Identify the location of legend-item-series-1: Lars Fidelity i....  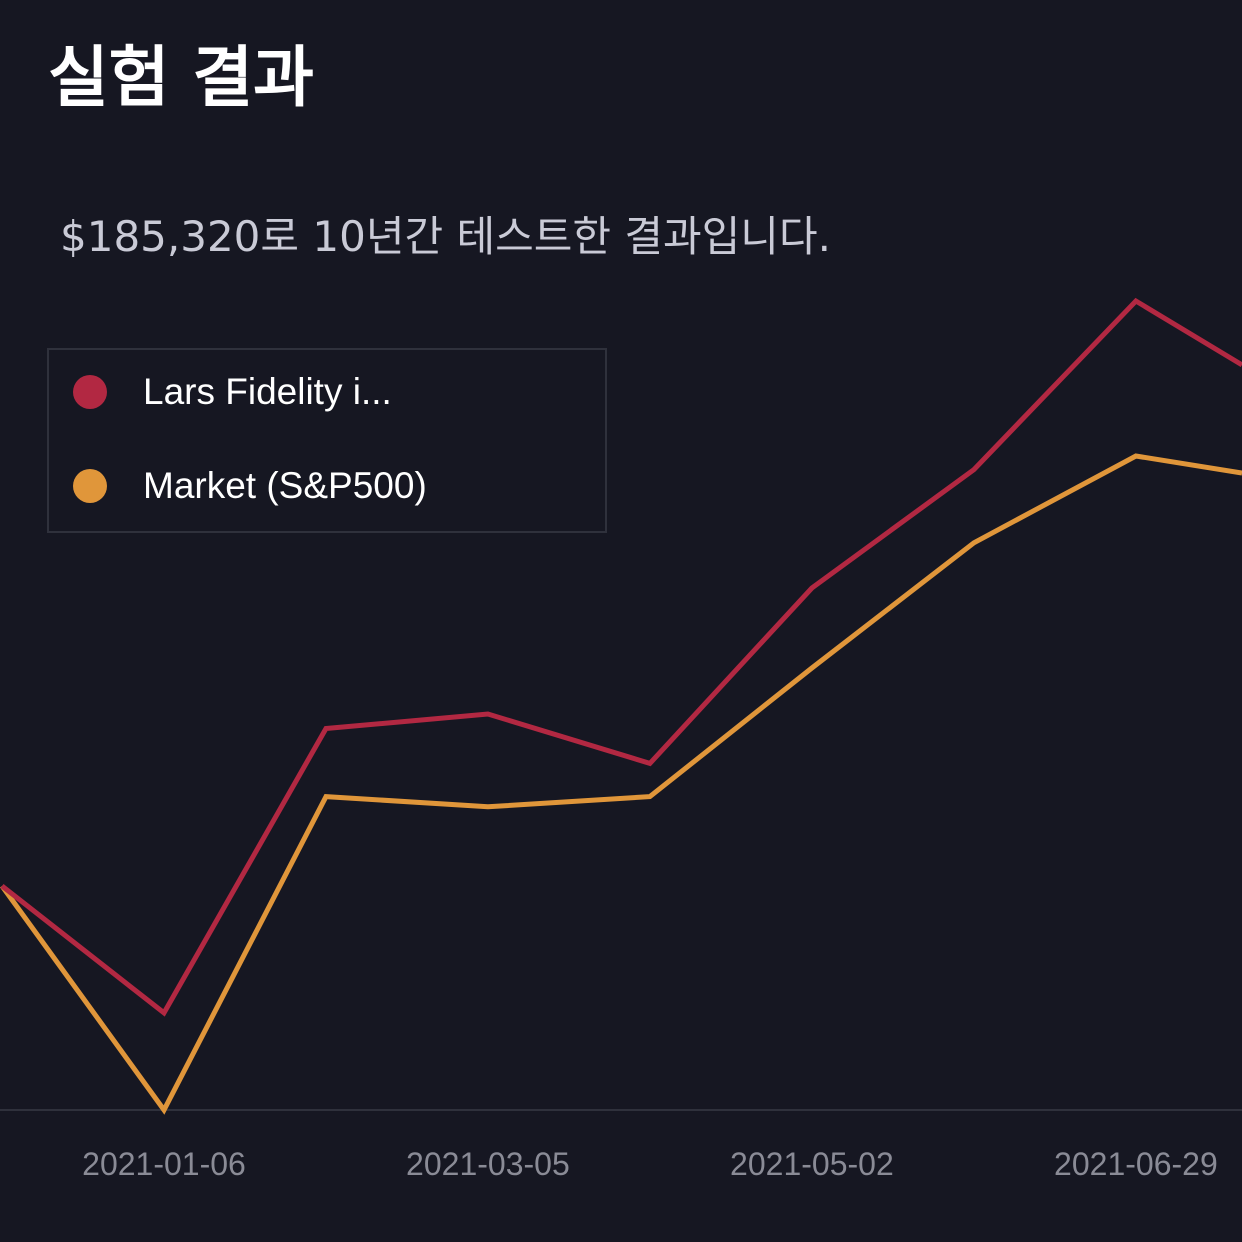
(232, 392).